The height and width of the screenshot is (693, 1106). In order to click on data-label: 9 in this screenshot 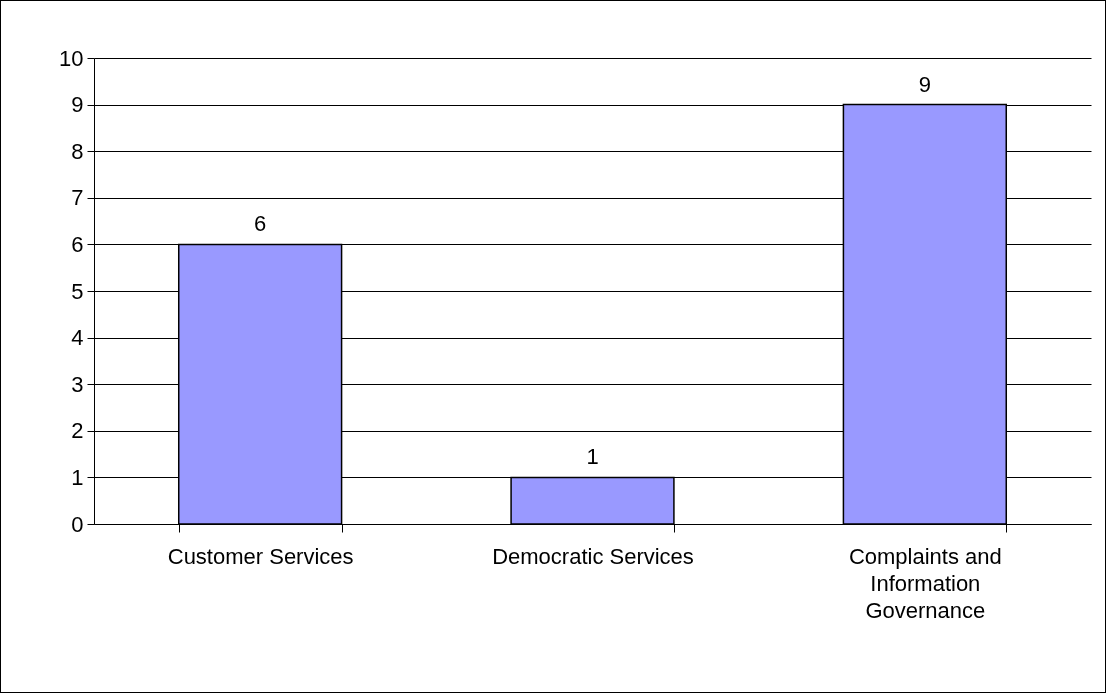, I will do `click(924, 84)`.